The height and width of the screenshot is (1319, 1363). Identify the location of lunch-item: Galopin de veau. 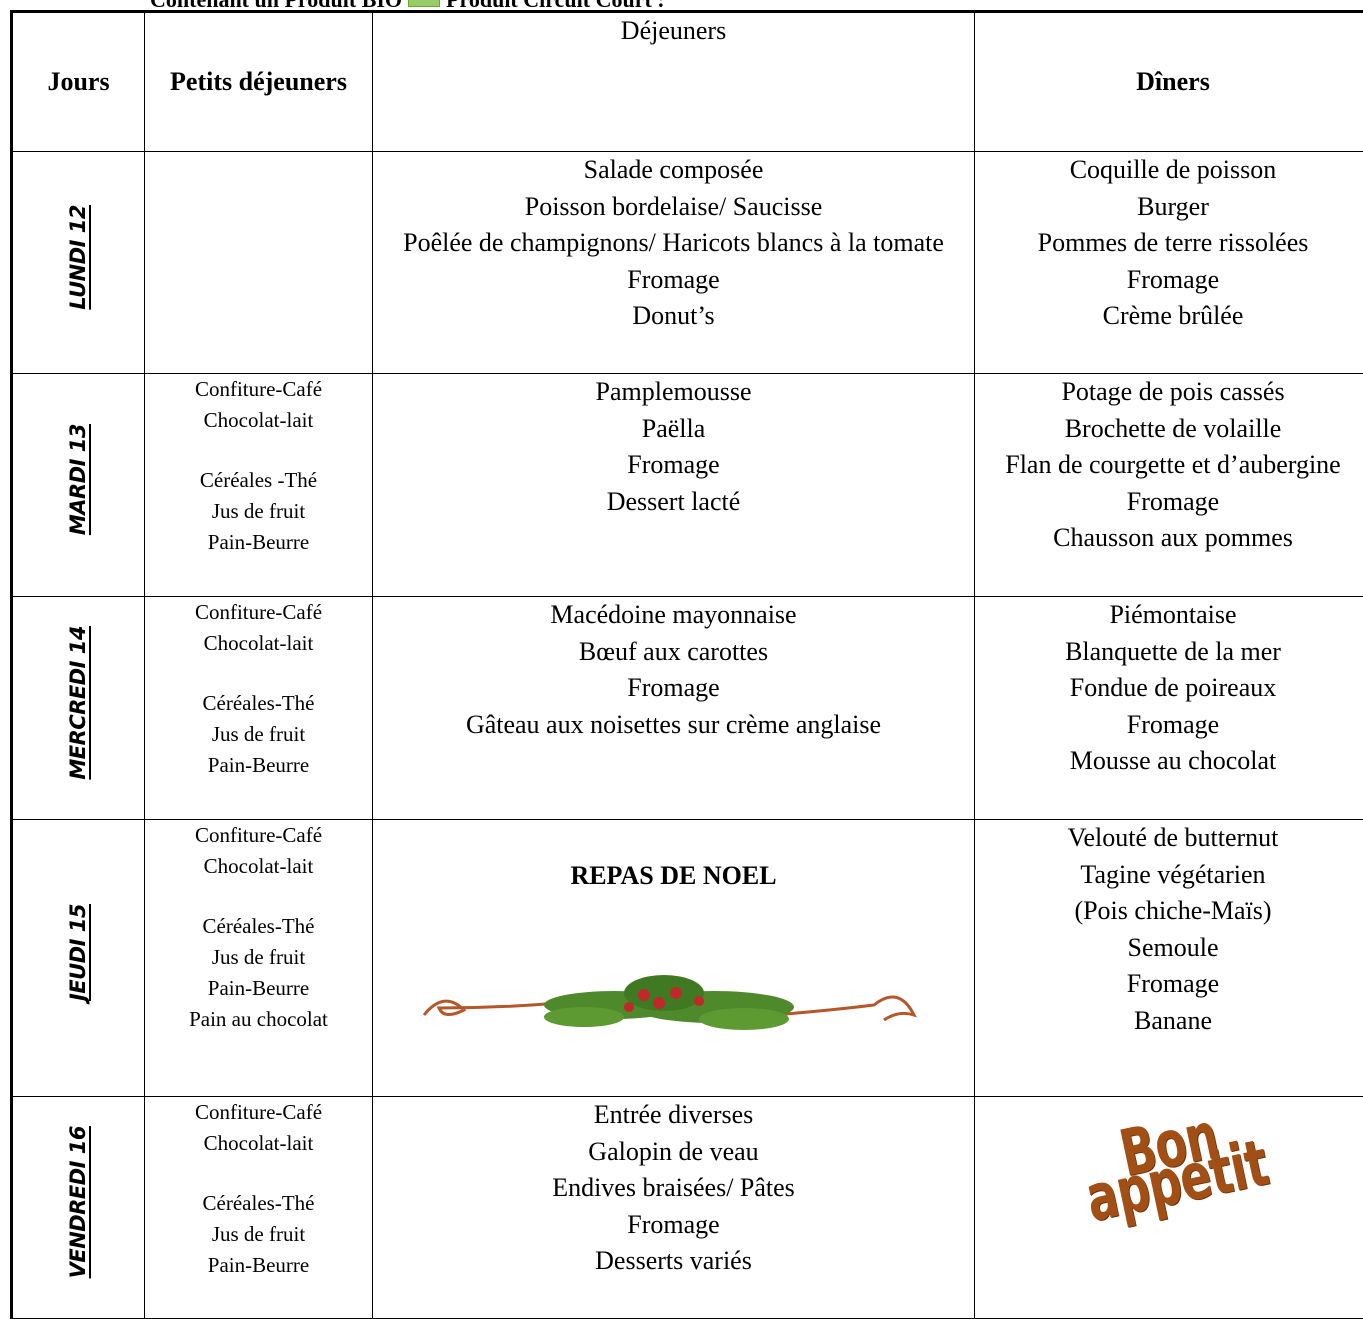
(673, 1152).